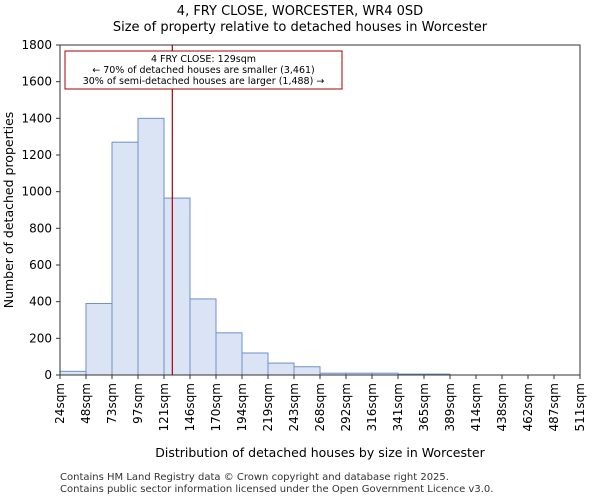 The width and height of the screenshot is (600, 500). Describe the element at coordinates (48, 375) in the screenshot. I see `y-tick-label: 0` at that location.